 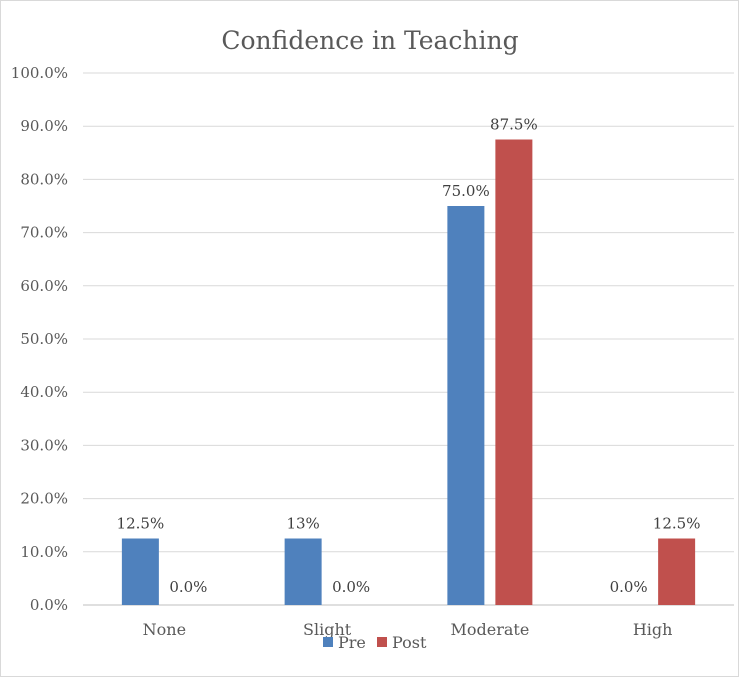 What do you see at coordinates (369, 40) in the screenshot?
I see `chart-title: Confidence in Teaching` at bounding box center [369, 40].